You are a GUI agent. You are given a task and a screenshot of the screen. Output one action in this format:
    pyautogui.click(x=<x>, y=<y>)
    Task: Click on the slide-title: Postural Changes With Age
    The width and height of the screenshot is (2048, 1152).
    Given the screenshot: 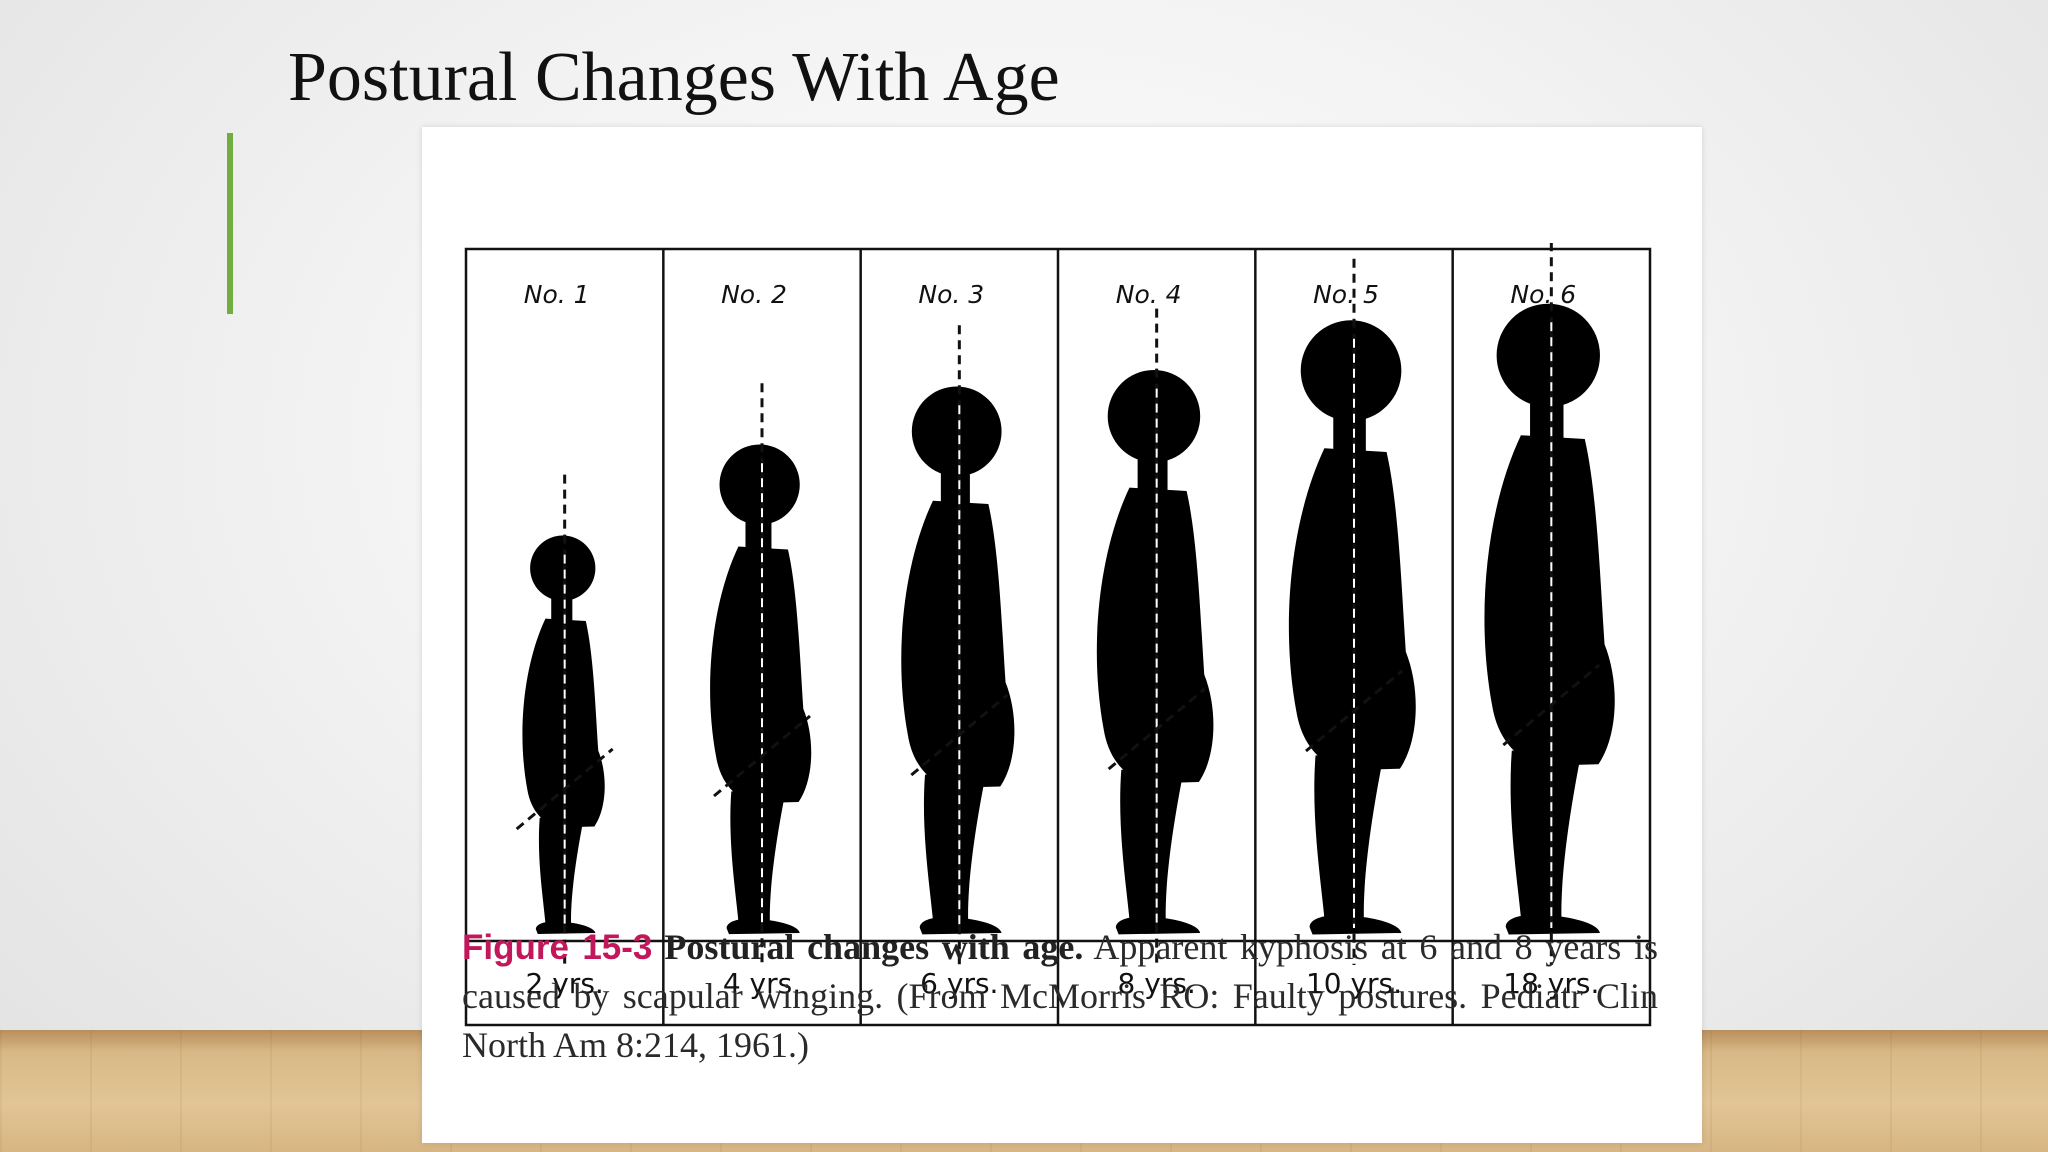 What is the action you would take?
    pyautogui.click(x=674, y=77)
    